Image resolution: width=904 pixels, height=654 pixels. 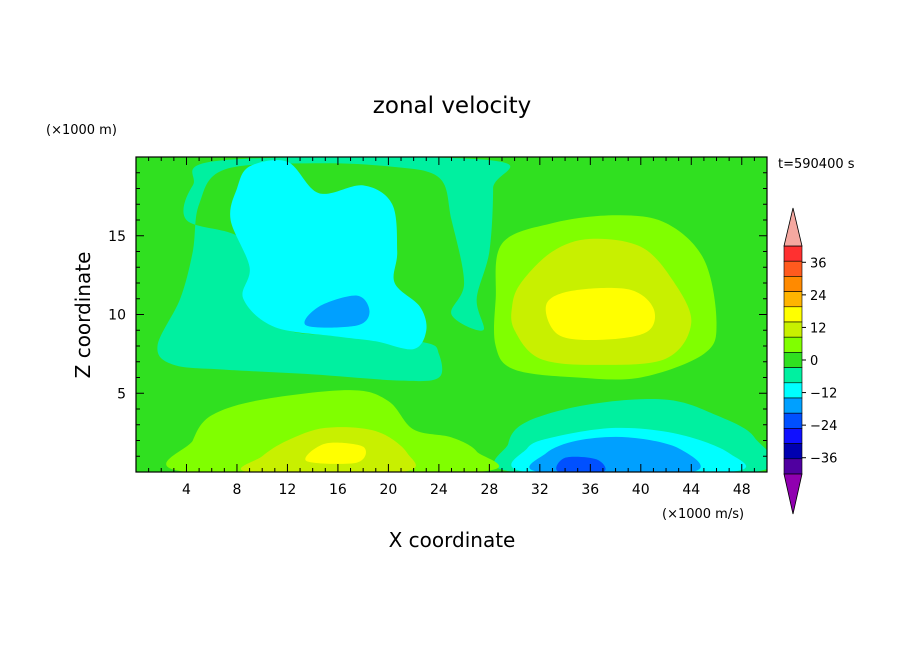 What do you see at coordinates (823, 459) in the screenshot?
I see `colorbar-label--36: −36` at bounding box center [823, 459].